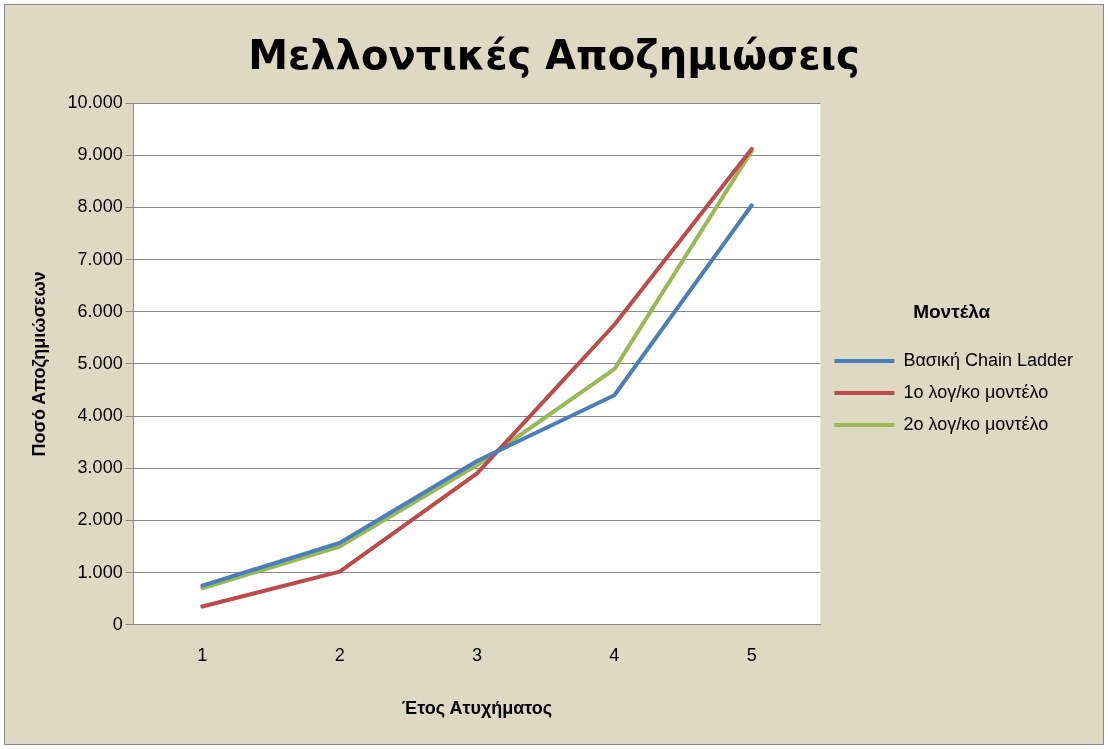 Image resolution: width=1108 pixels, height=749 pixels. Describe the element at coordinates (477, 654) in the screenshot. I see `x-tick-label: 3` at that location.